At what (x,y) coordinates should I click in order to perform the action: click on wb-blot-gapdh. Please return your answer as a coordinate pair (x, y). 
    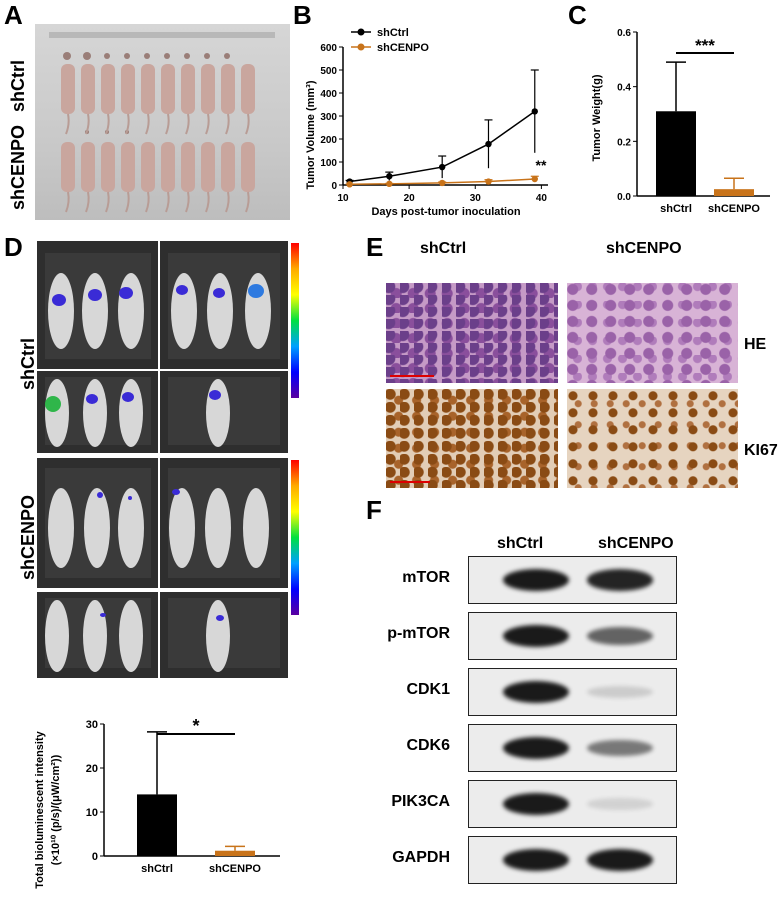
    Looking at the image, I should click on (572, 860).